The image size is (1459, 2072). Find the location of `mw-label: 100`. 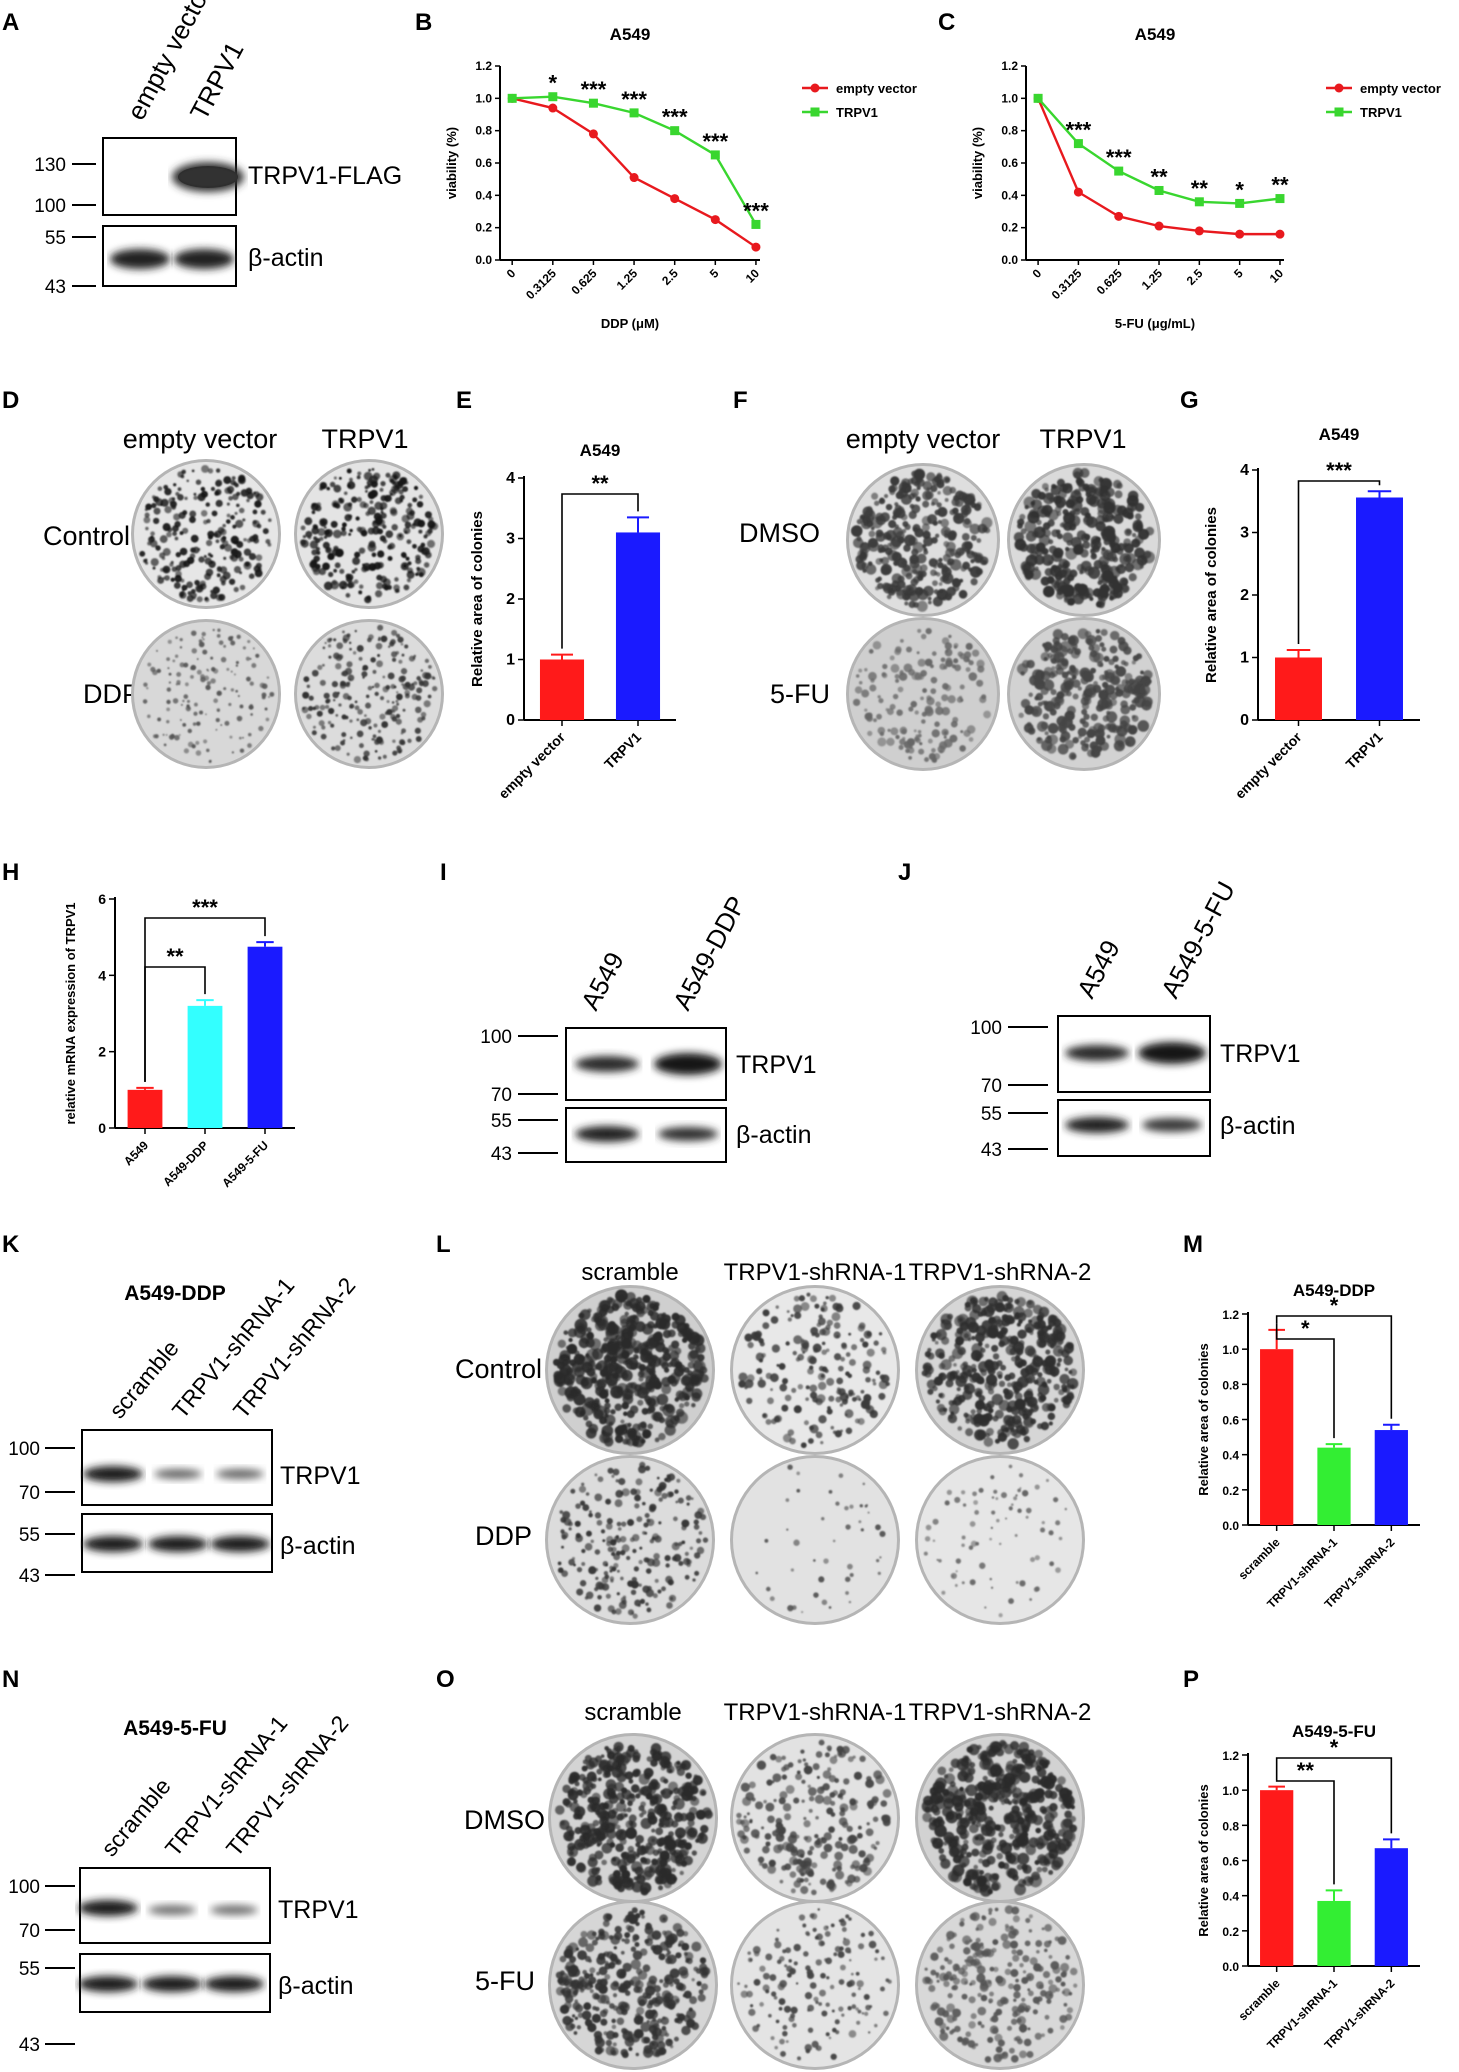

mw-label: 100 is located at coordinates (24, 1887).